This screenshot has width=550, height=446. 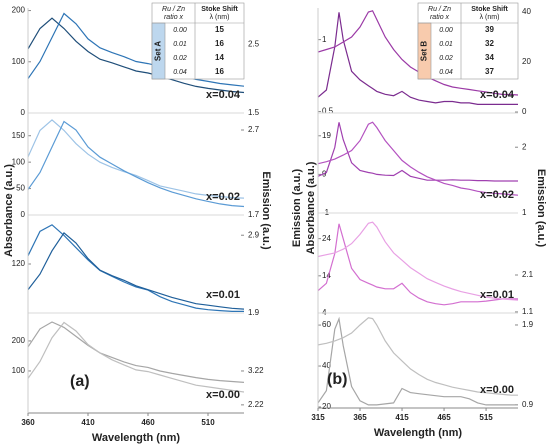 What do you see at coordinates (208, 422) in the screenshot?
I see `x-tick-label: 510` at bounding box center [208, 422].